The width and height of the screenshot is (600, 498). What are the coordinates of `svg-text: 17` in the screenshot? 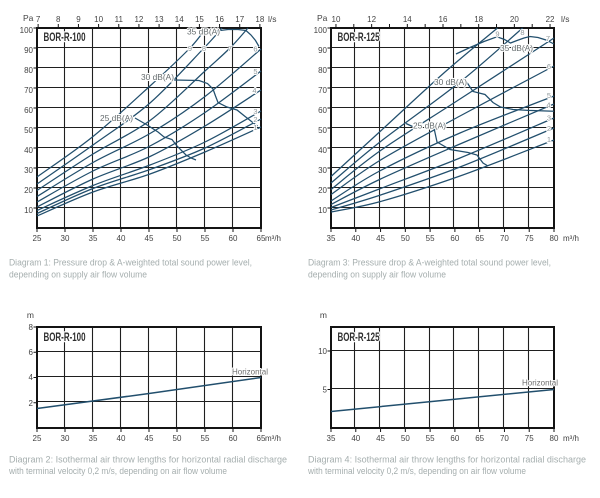 It's located at (239, 19).